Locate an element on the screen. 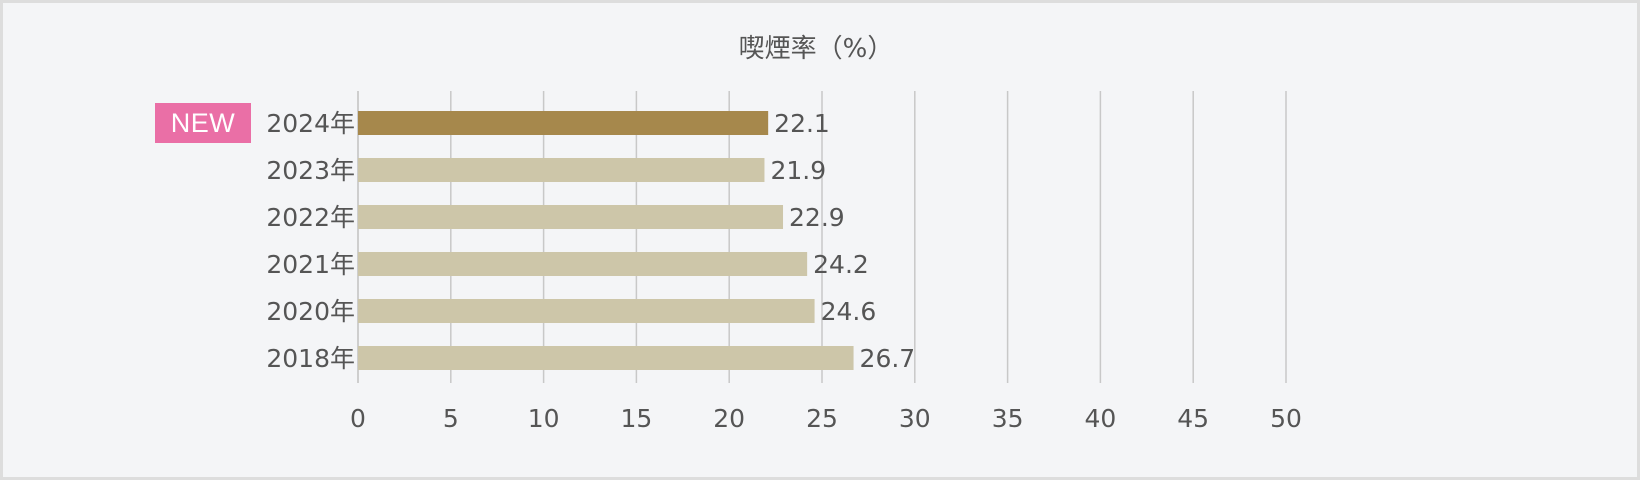  value-label: 21.9 is located at coordinates (798, 170).